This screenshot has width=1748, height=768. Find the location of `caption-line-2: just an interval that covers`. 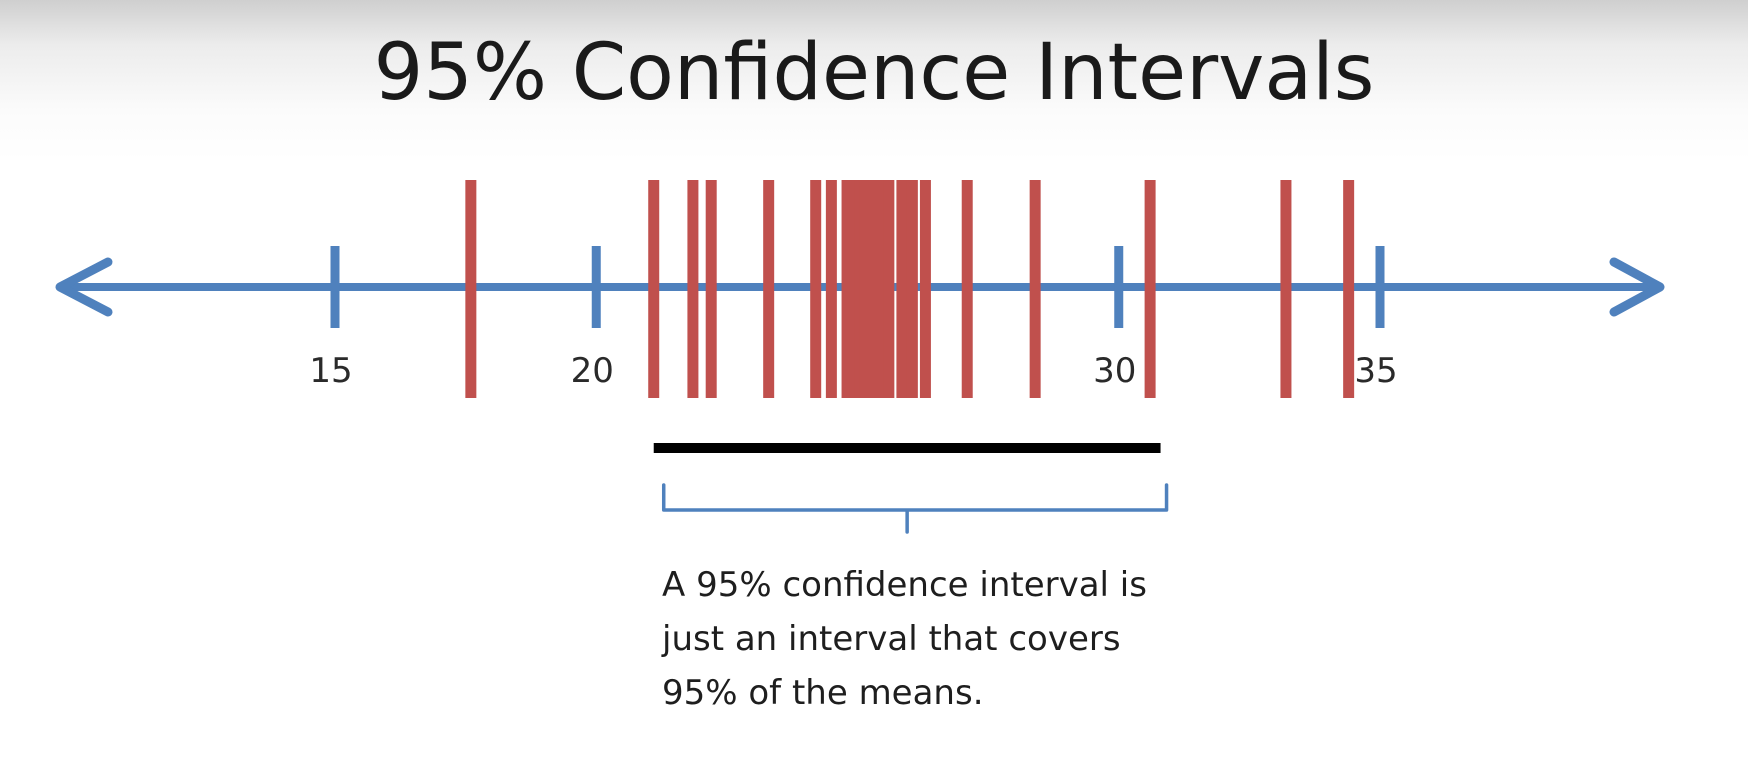

caption-line-2: just an interval that covers is located at coordinates (891, 639).